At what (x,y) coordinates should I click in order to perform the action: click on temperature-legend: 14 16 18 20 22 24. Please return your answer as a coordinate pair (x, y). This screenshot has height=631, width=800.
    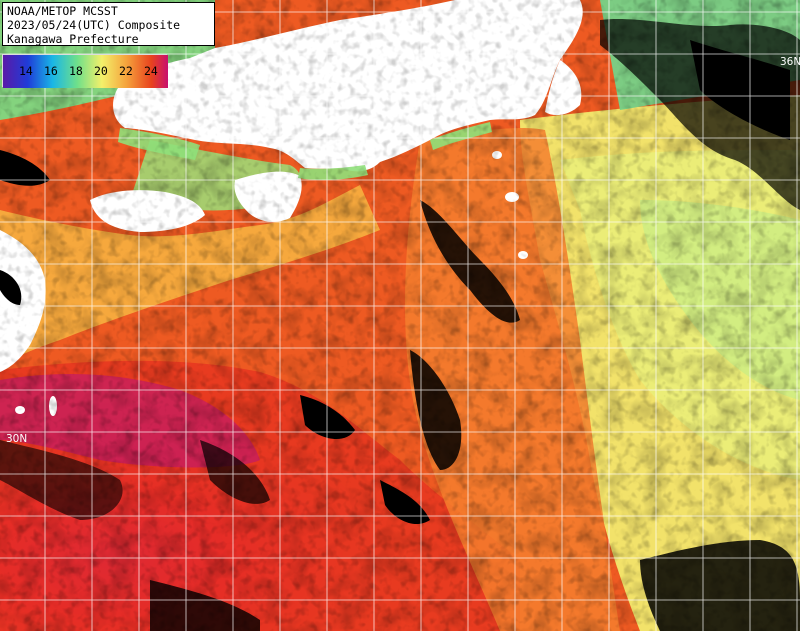
    Looking at the image, I should click on (85, 71).